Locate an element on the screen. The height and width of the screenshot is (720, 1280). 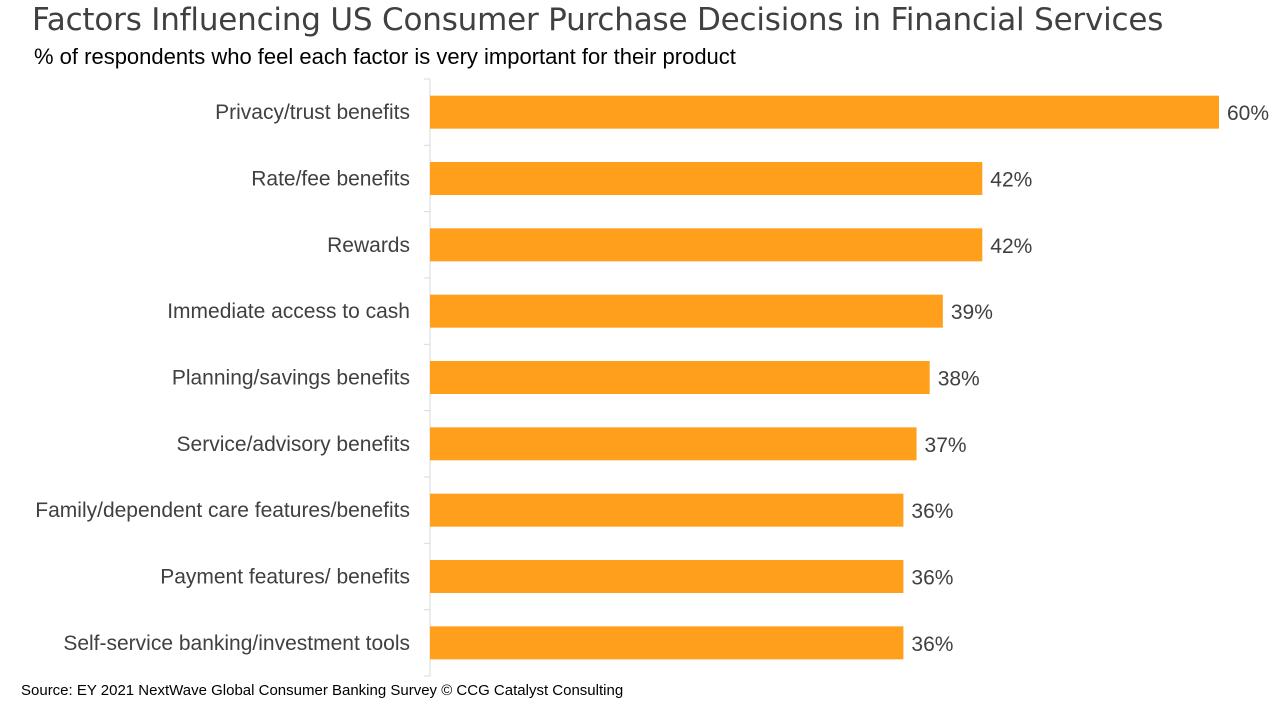
category-label: Self-service banking/investment tools is located at coordinates (236, 643).